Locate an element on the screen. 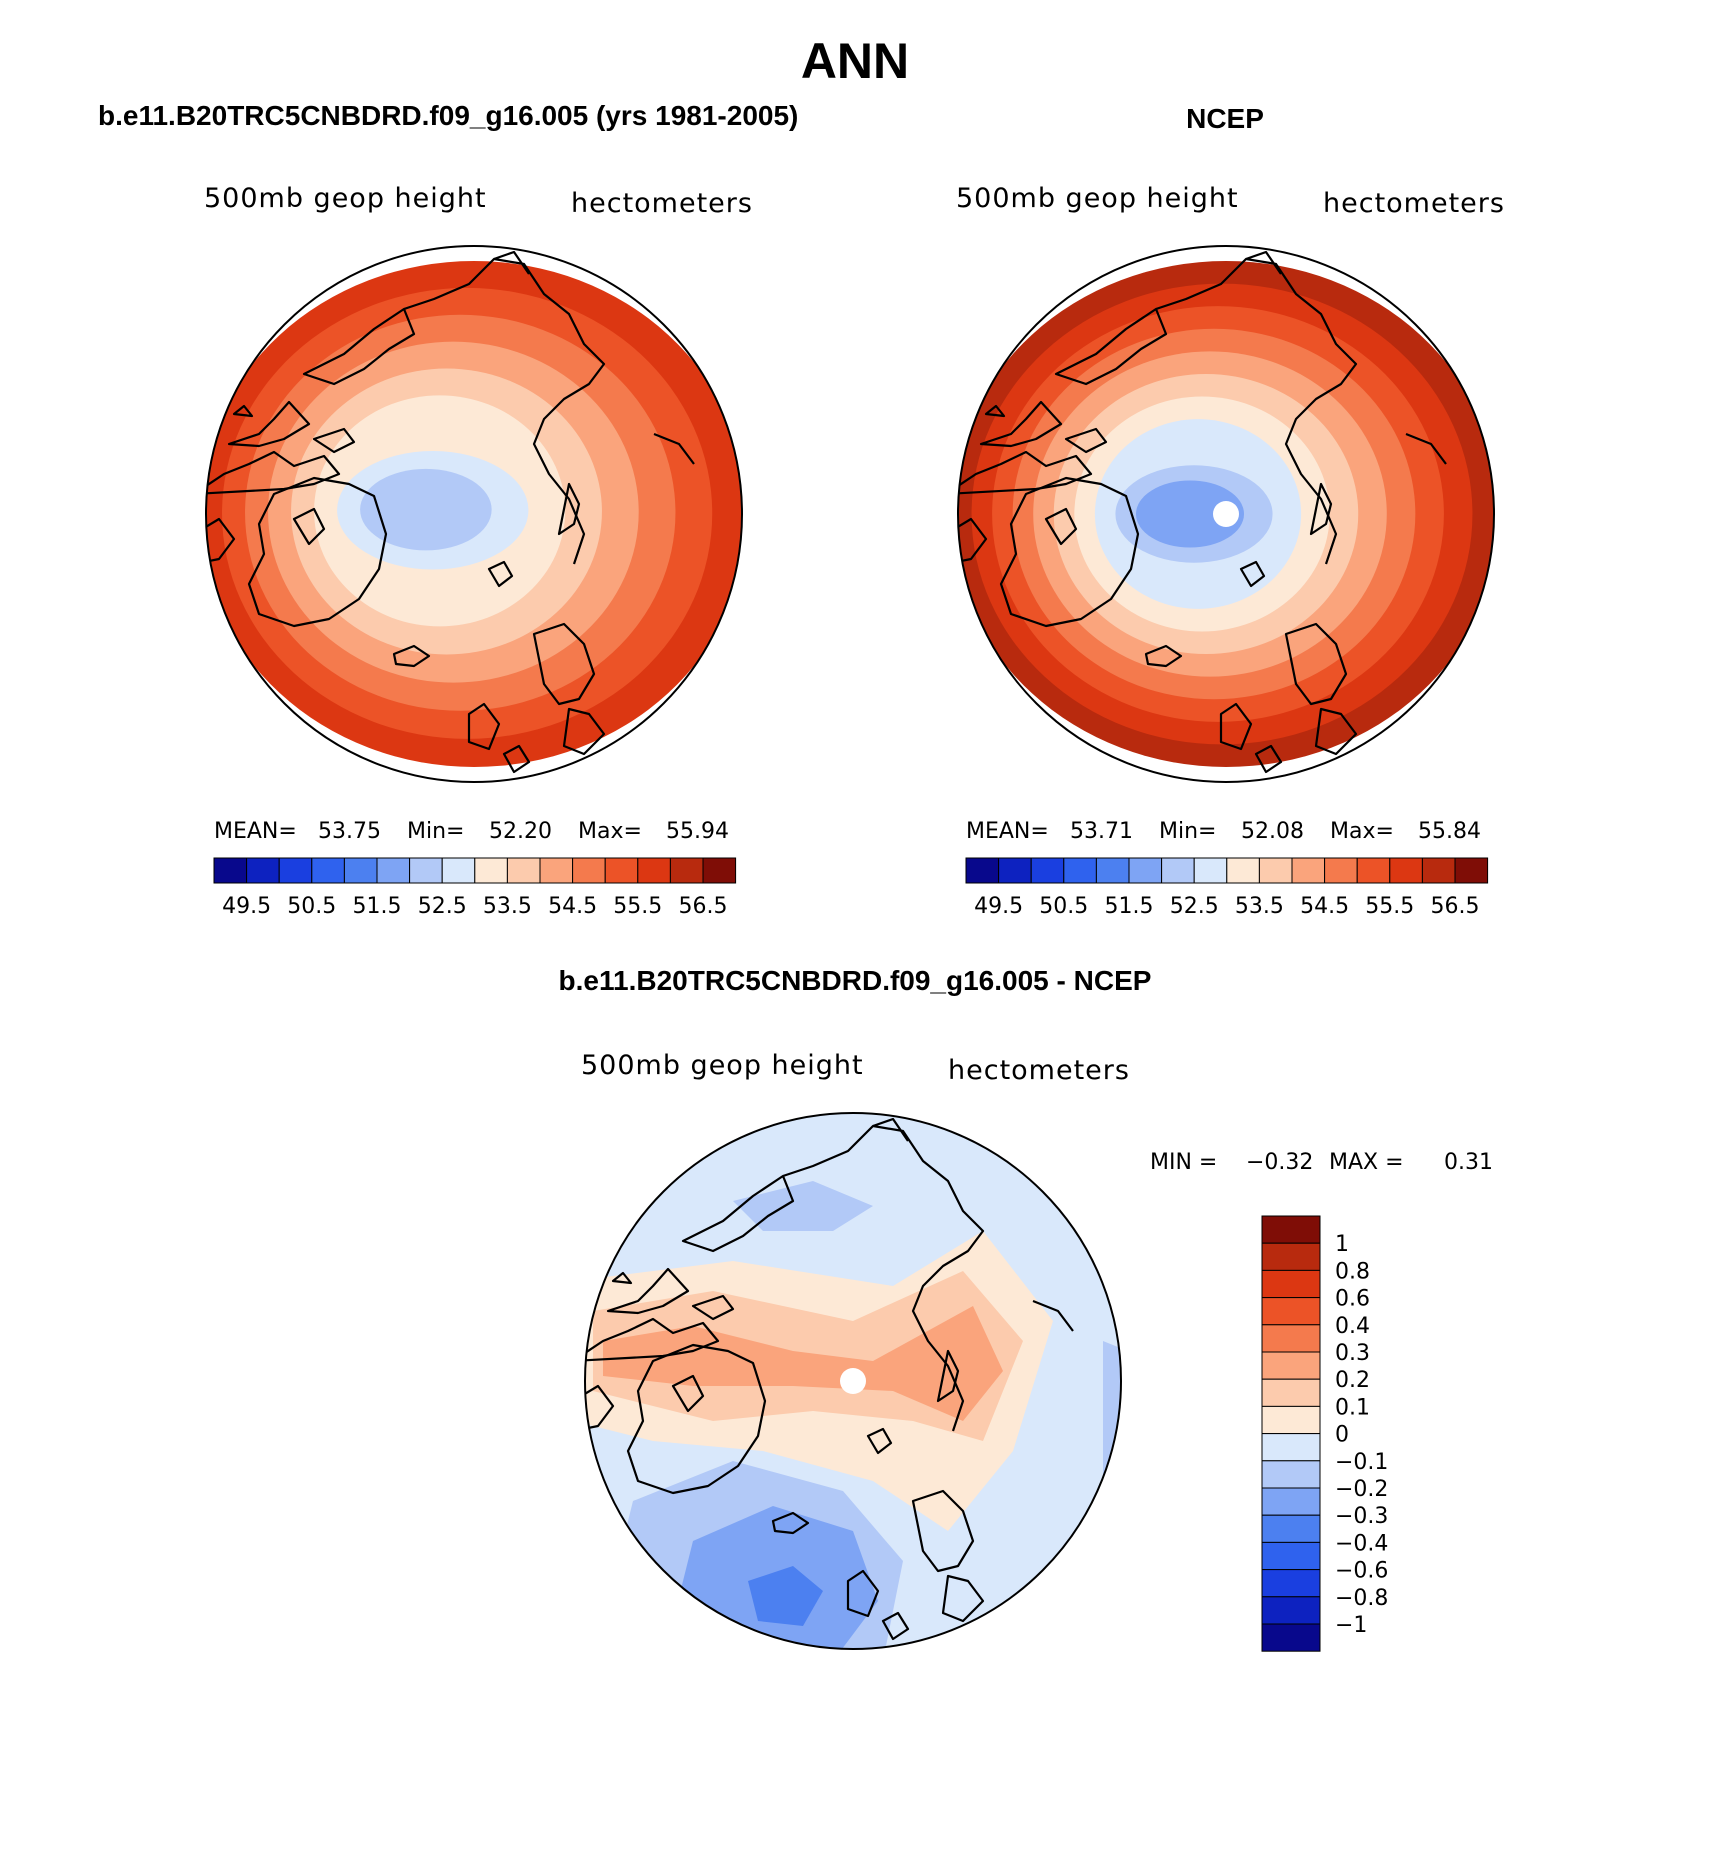  panel-model-variable: 500mb geop height is located at coordinates (345, 198).